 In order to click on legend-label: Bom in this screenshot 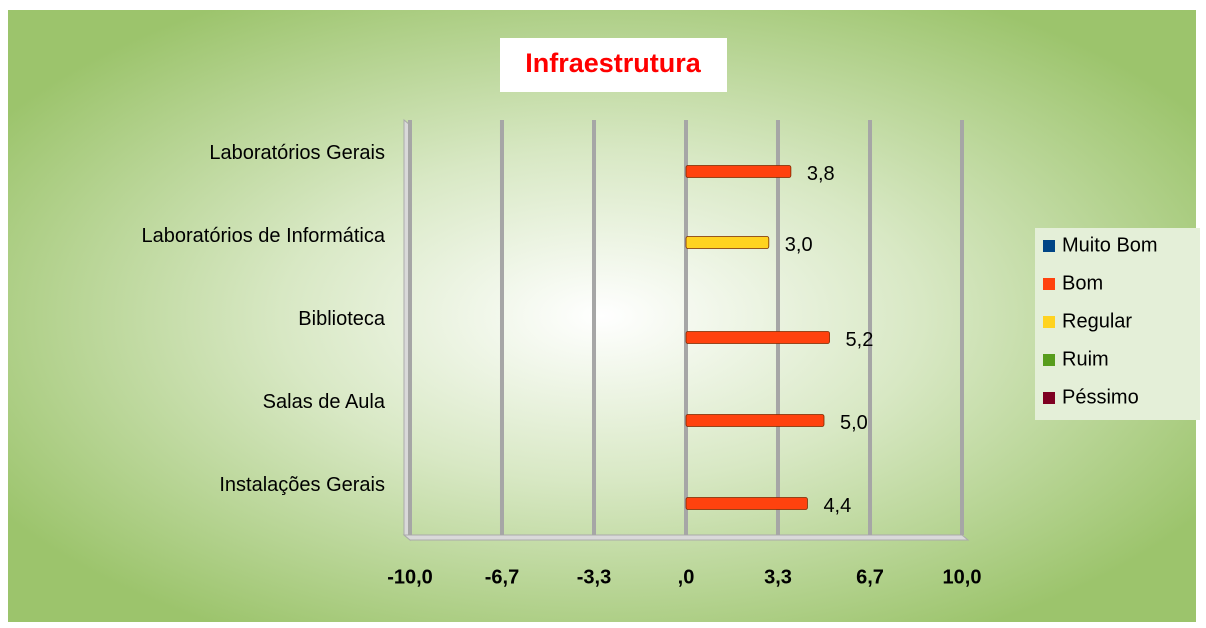, I will do `click(1082, 283)`.